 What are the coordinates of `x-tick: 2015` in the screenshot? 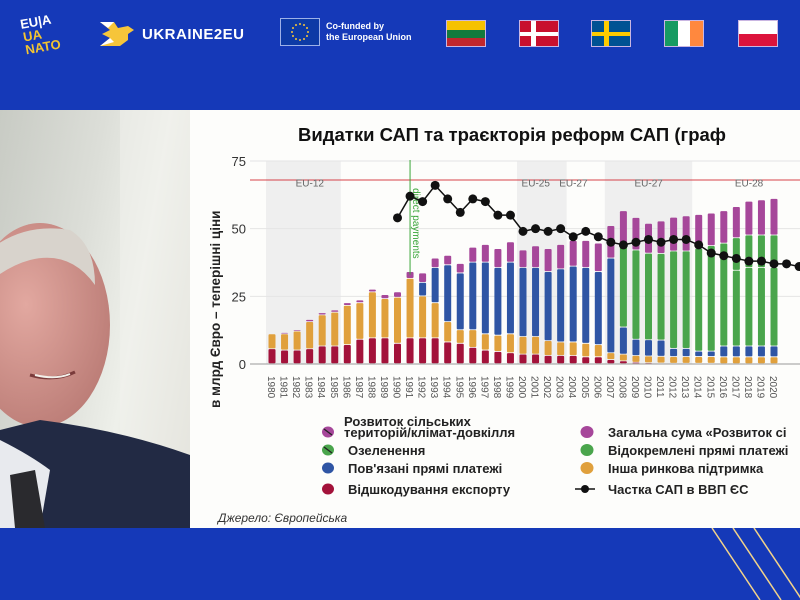 It's located at (709, 387).